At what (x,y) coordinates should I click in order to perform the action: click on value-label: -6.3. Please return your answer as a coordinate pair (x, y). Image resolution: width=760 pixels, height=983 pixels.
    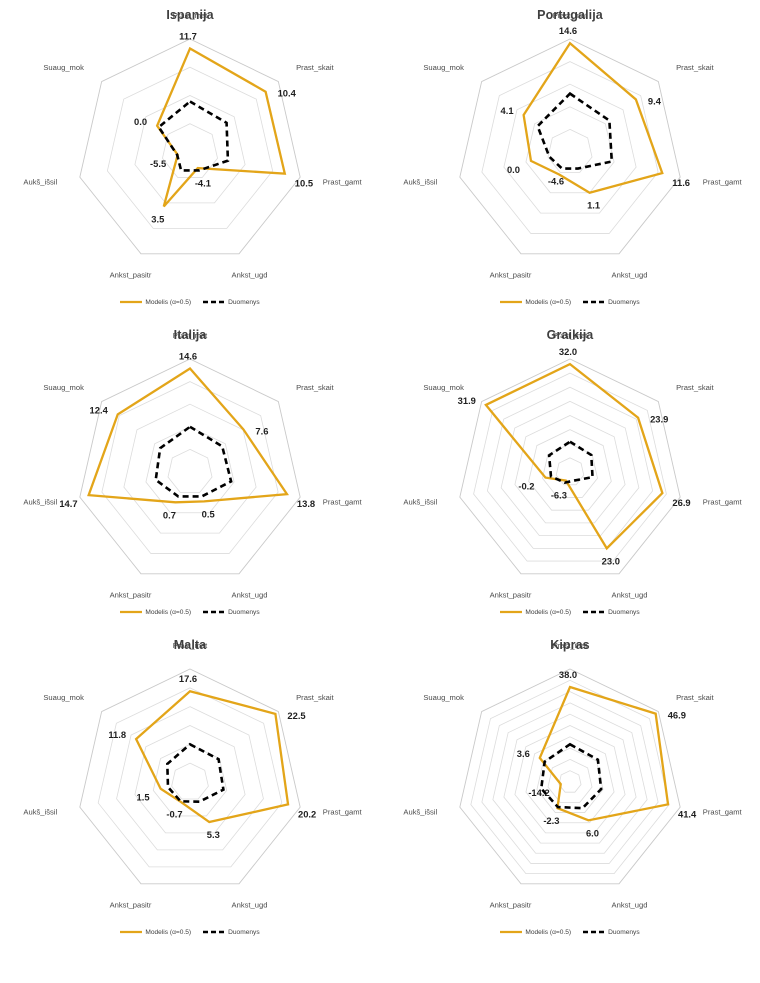
    Looking at the image, I should click on (559, 495).